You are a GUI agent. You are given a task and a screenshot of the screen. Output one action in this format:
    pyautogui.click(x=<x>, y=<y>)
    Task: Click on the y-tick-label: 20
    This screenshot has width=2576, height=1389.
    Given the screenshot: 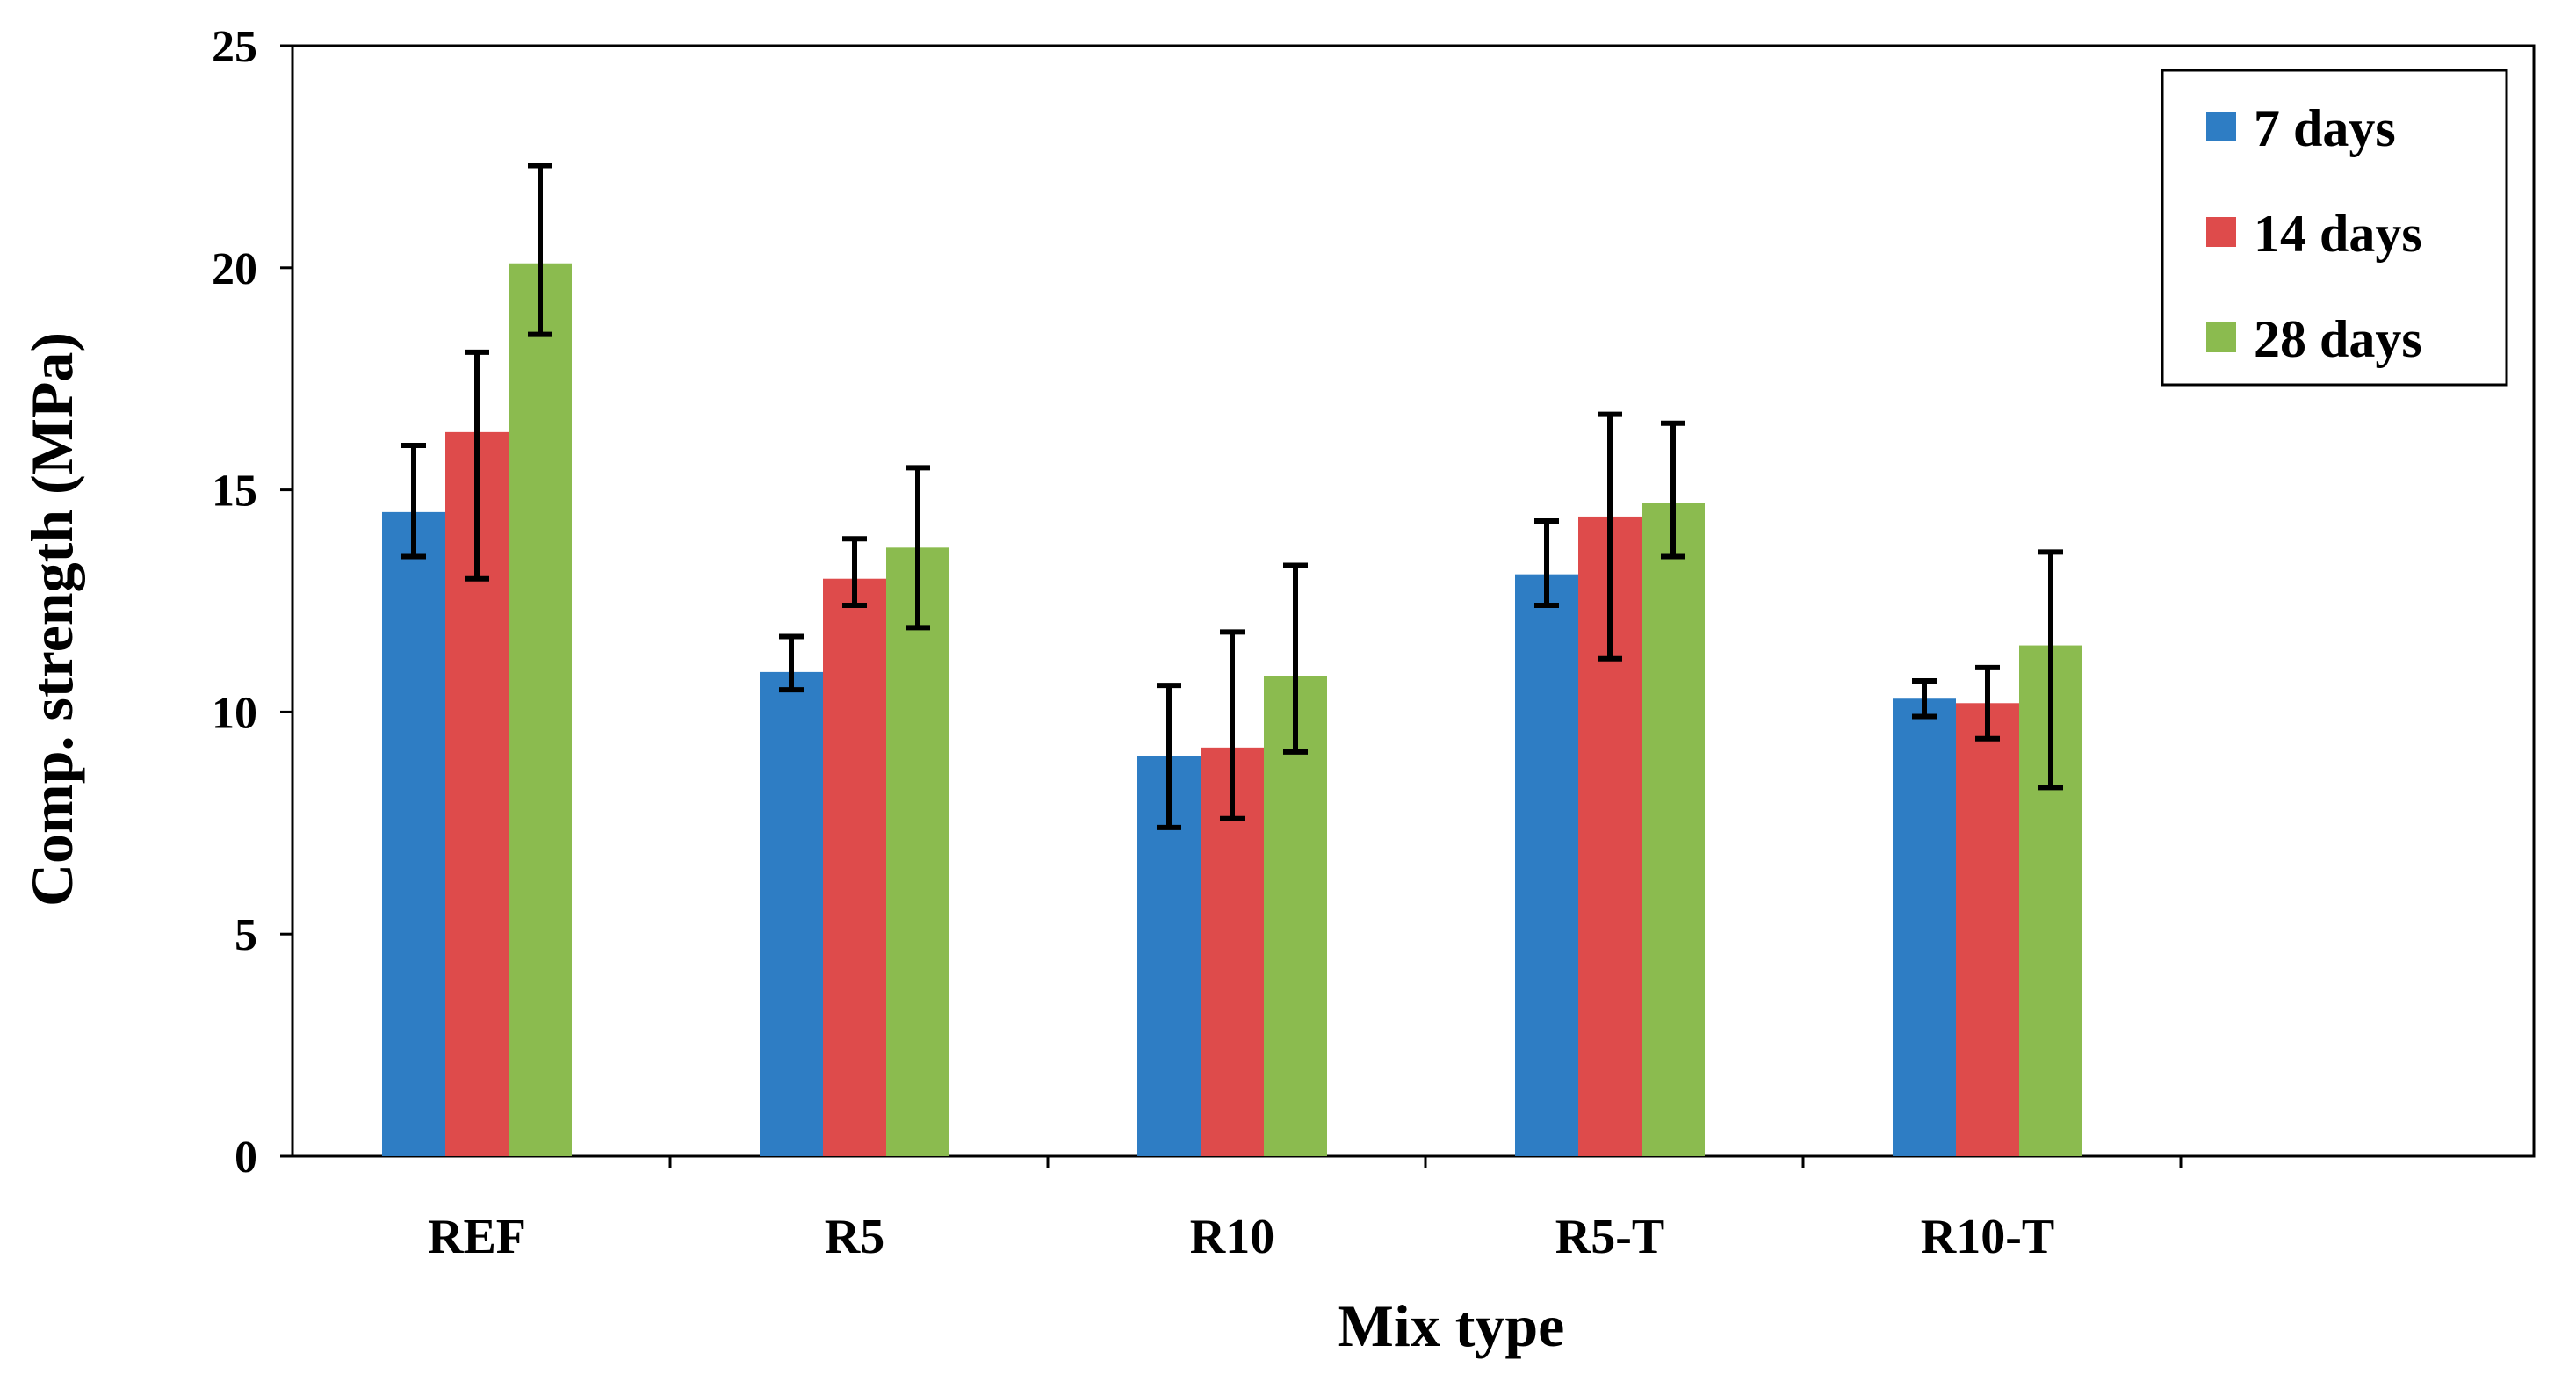 What is the action you would take?
    pyautogui.click(x=234, y=269)
    